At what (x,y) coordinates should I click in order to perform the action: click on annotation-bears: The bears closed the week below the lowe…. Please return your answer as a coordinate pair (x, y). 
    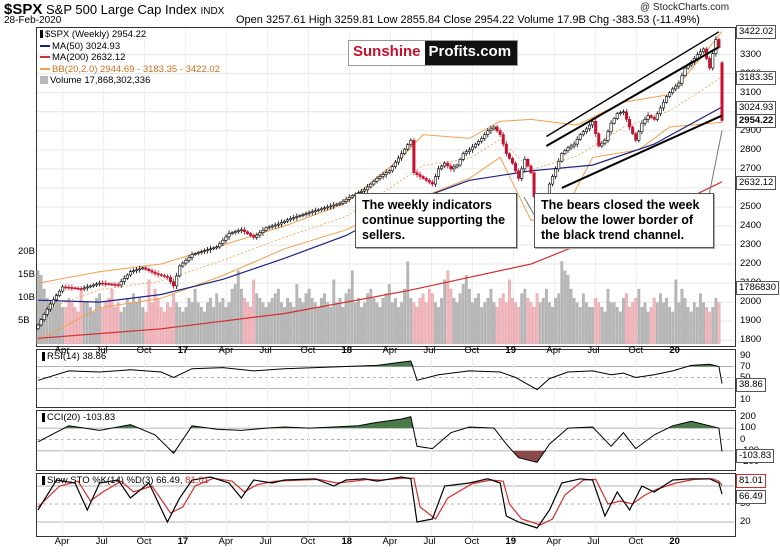
    Looking at the image, I should click on (624, 220).